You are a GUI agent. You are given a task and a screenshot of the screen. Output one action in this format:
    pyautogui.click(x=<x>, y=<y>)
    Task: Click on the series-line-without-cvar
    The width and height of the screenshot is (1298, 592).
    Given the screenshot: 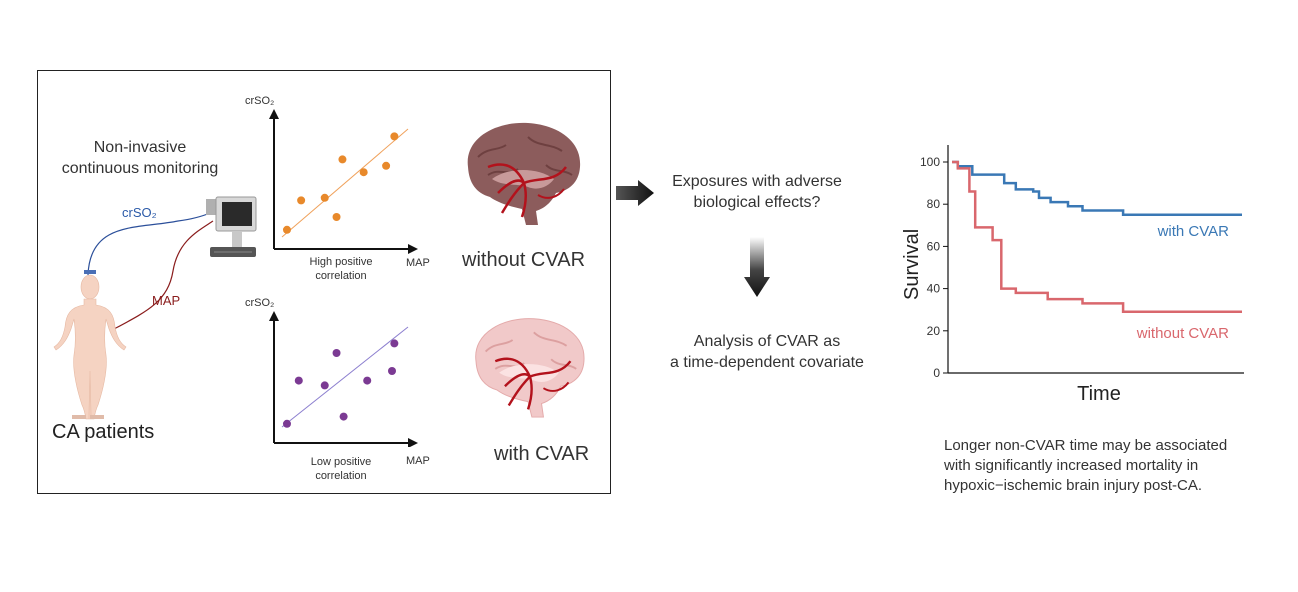 What is the action you would take?
    pyautogui.click(x=1097, y=237)
    